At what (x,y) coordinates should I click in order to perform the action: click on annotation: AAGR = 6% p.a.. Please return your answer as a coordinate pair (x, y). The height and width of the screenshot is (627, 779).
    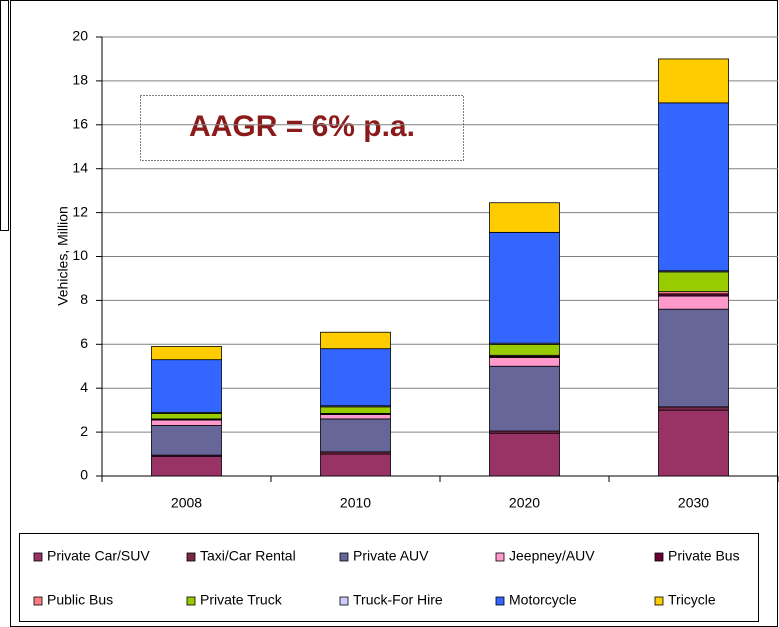
    Looking at the image, I should click on (302, 126).